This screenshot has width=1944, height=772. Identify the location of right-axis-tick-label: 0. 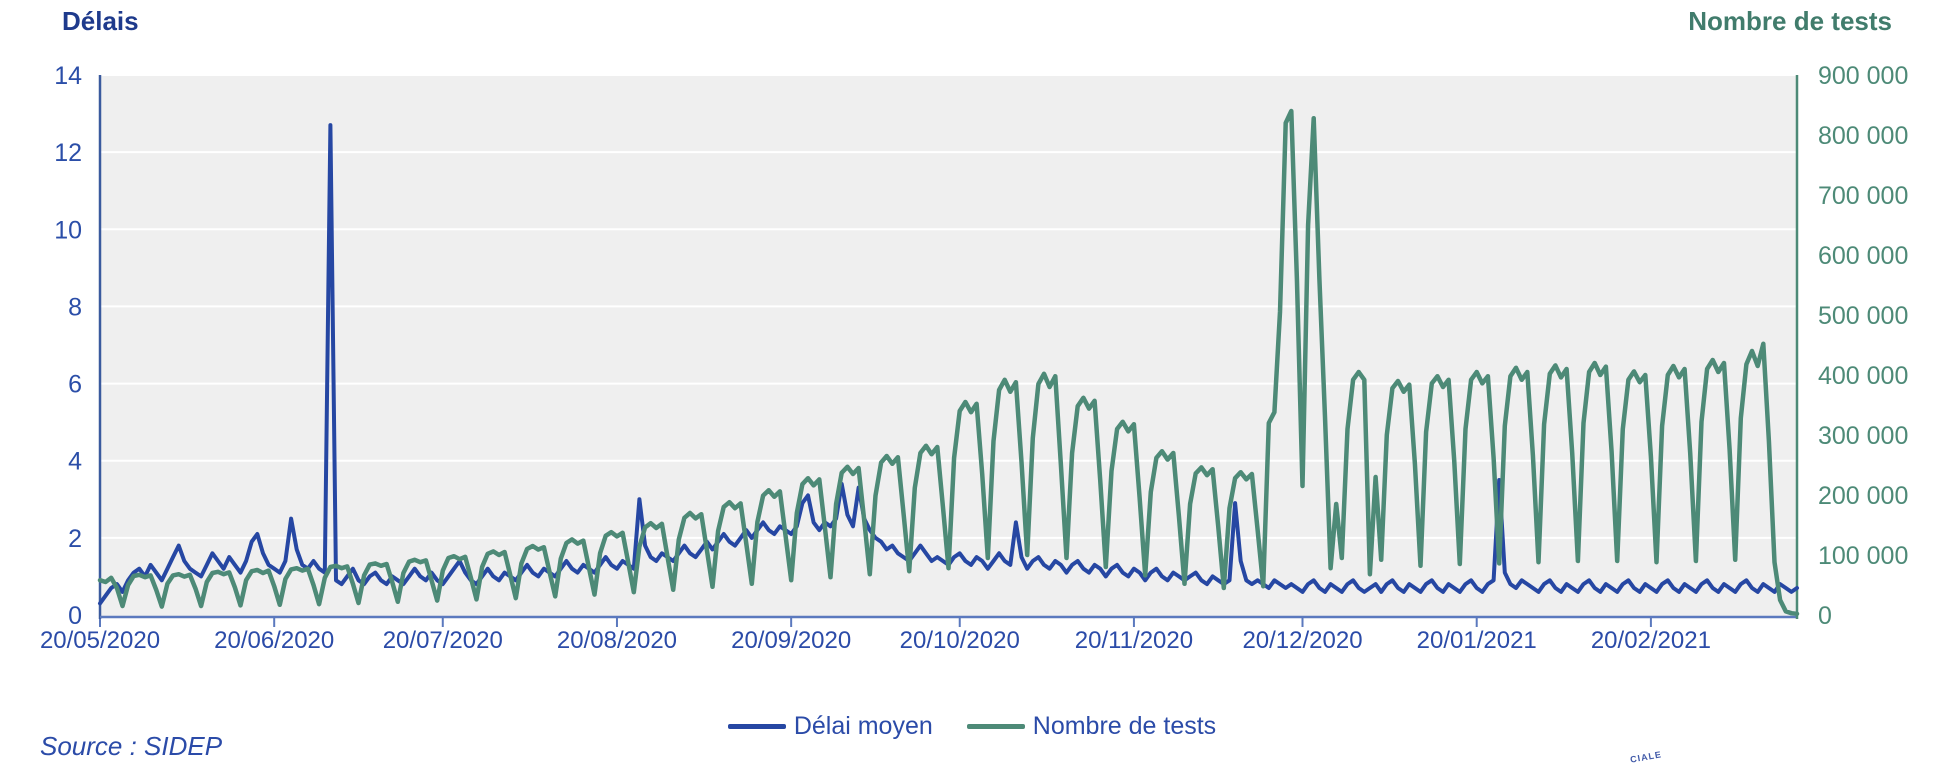
(1825, 616).